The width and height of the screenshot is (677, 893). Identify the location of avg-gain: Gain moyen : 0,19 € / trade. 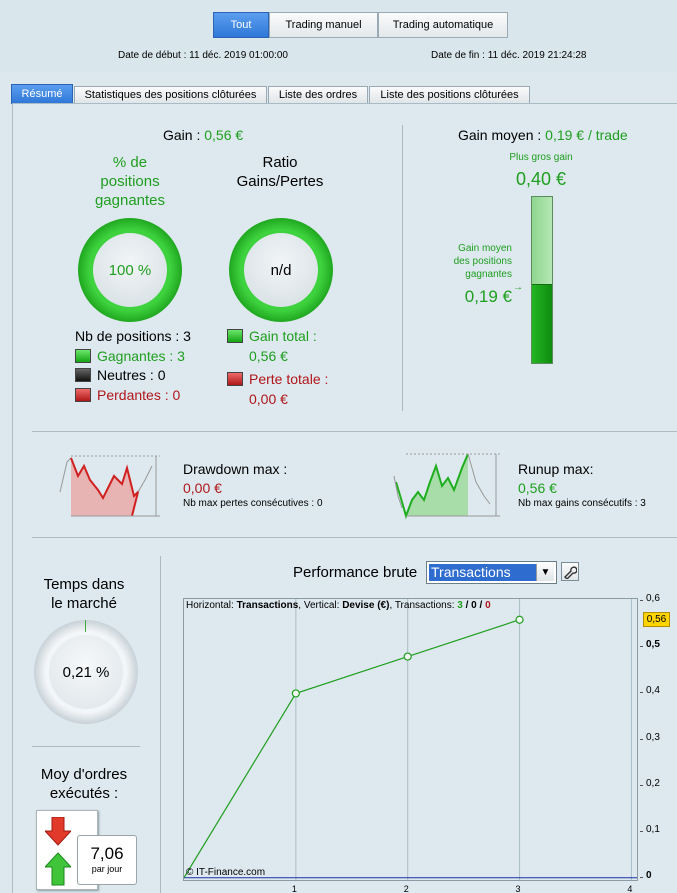
(543, 135).